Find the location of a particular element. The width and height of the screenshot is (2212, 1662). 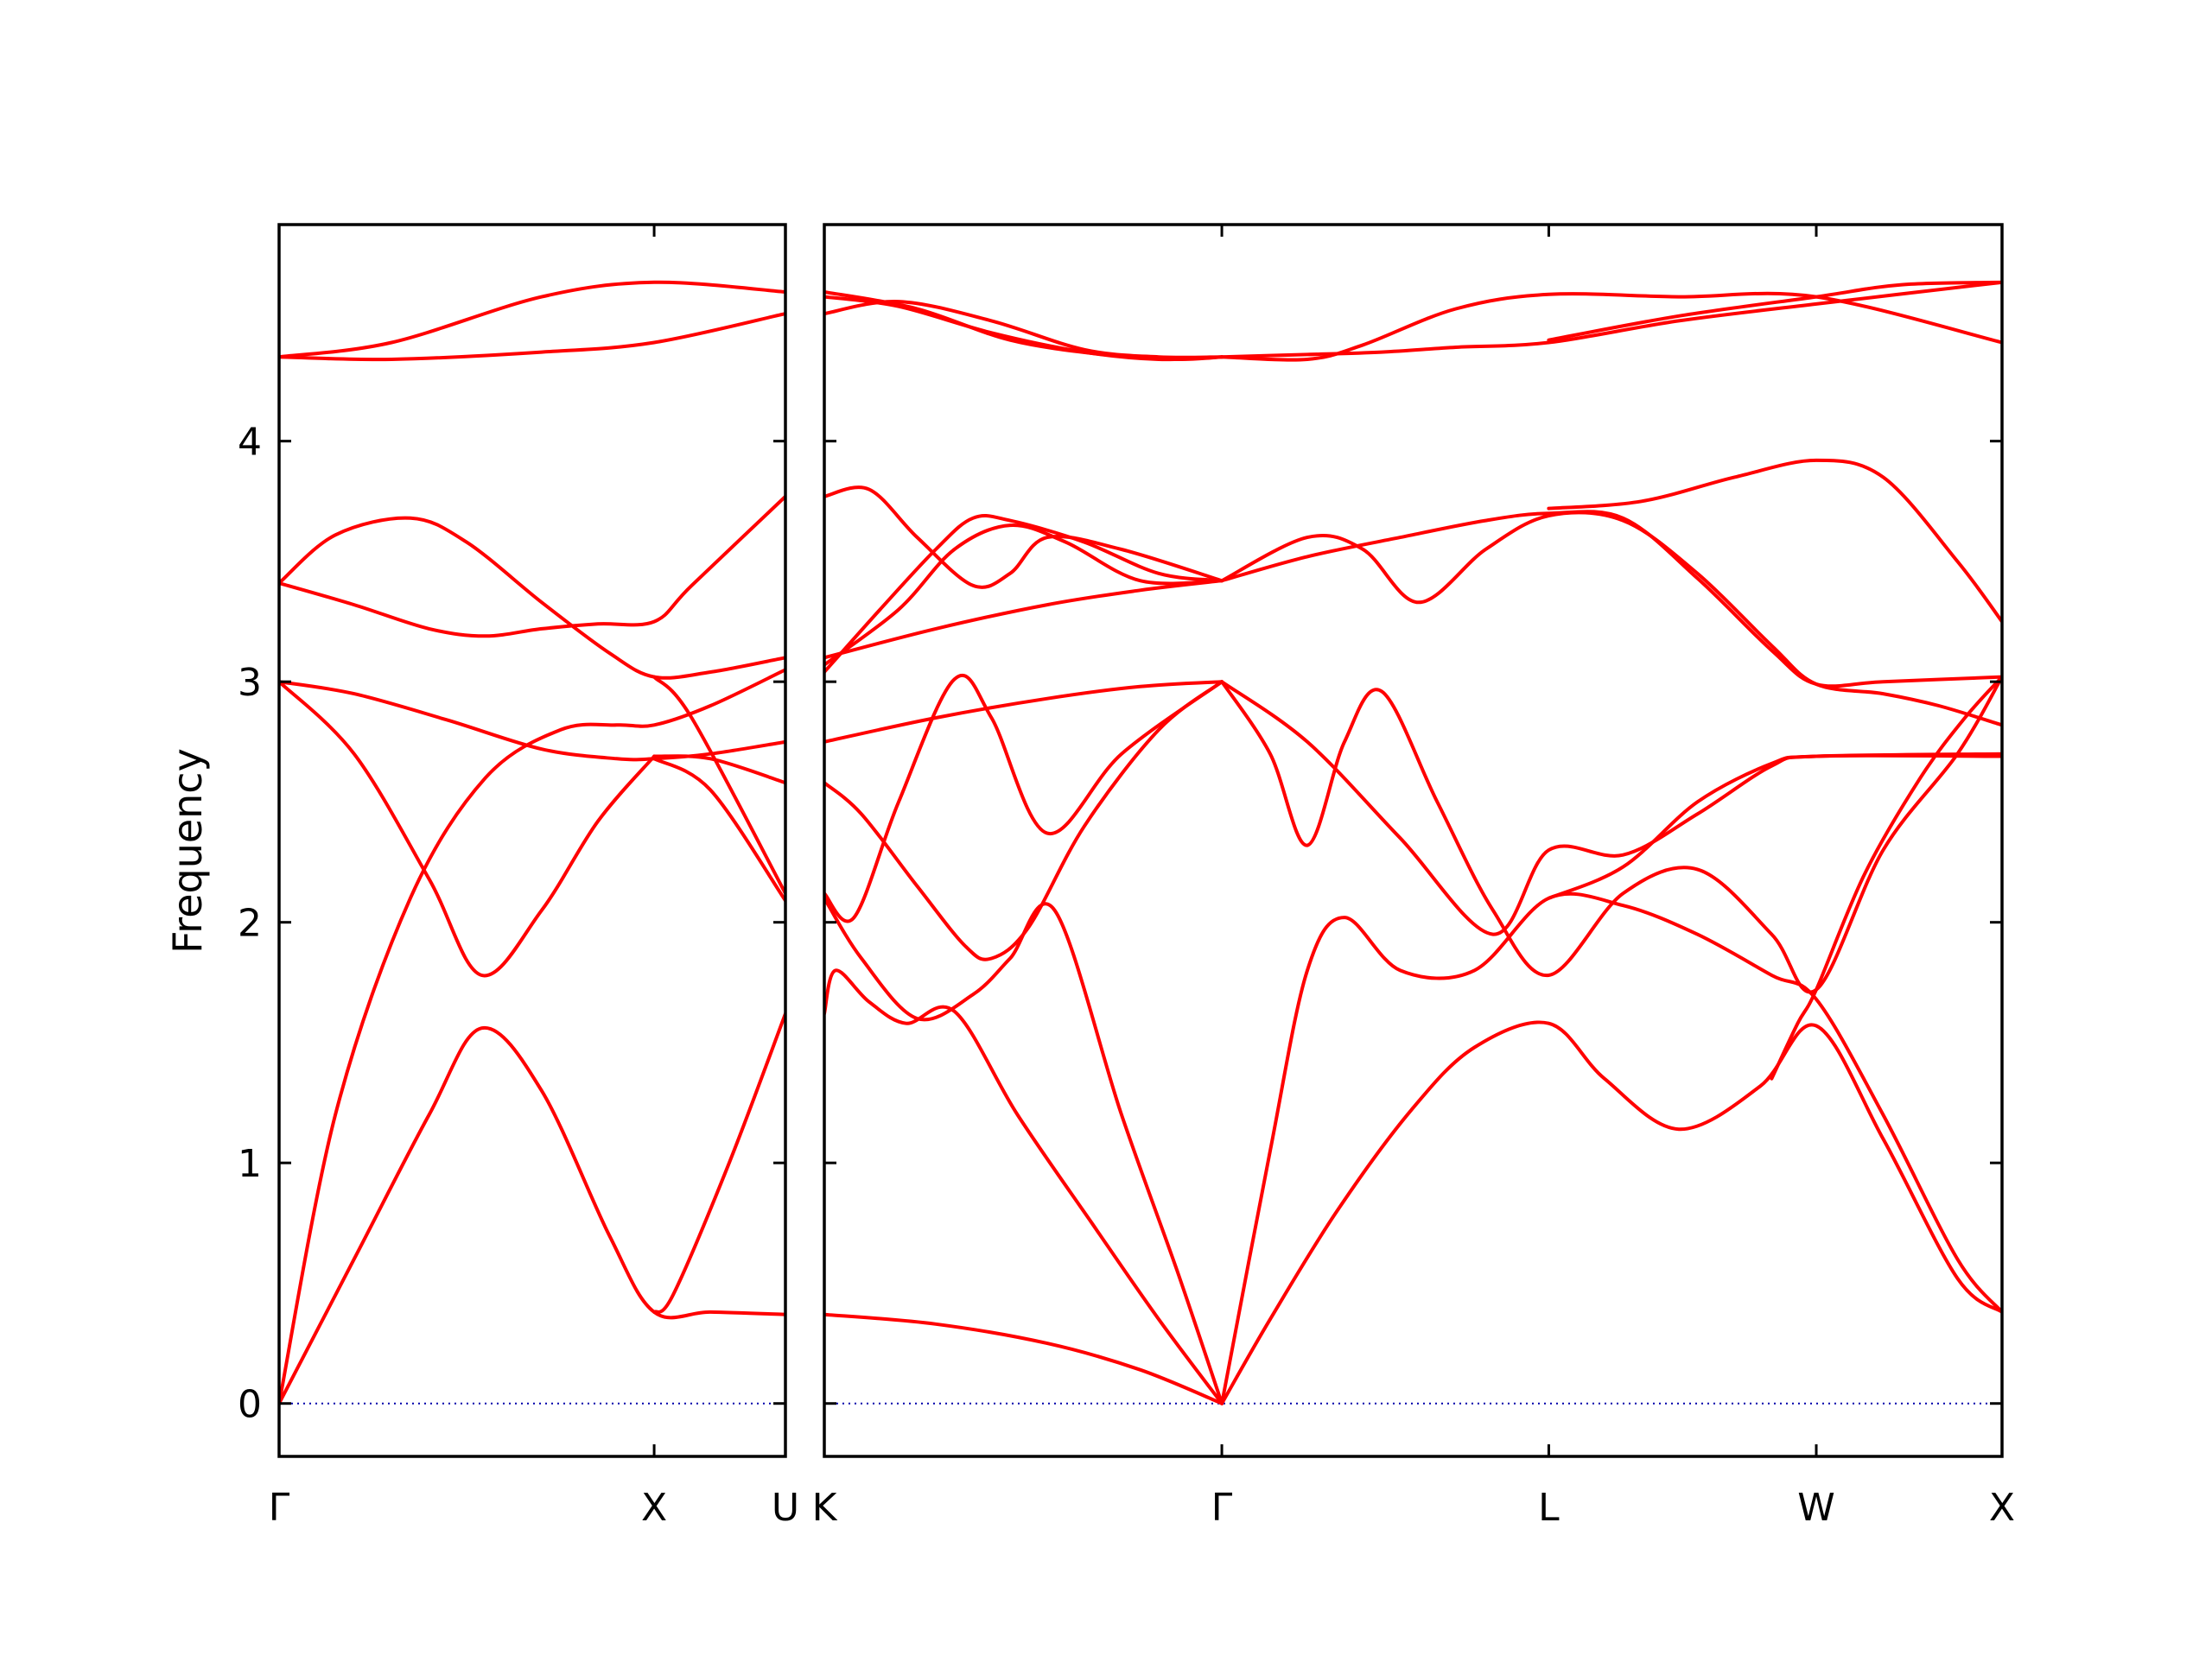

y-tick-label: 0 is located at coordinates (250, 1405).